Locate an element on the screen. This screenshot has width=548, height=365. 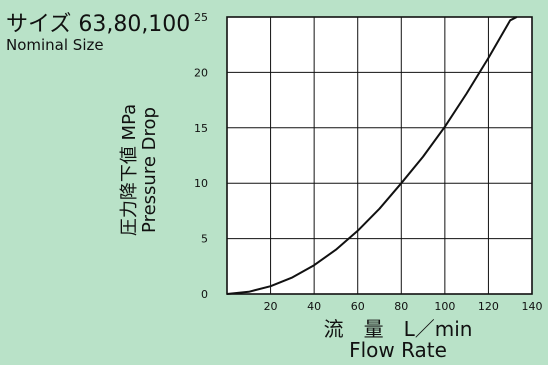
x-axis-label-en: Flow Rate is located at coordinates (398, 350).